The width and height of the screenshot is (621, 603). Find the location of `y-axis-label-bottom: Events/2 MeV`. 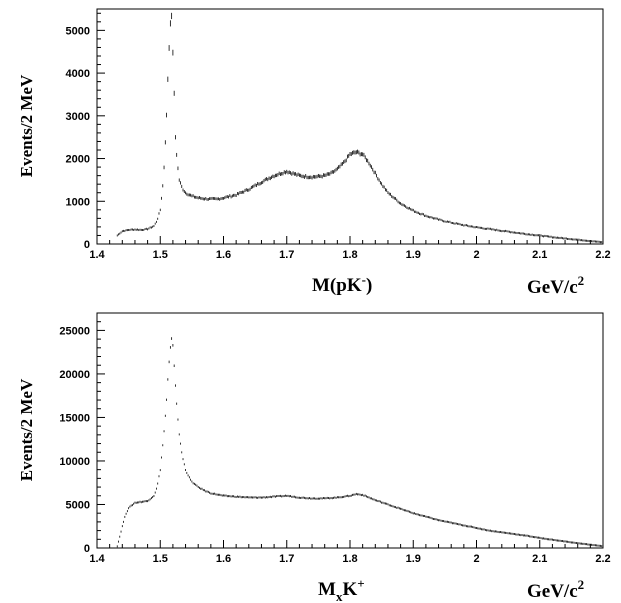

y-axis-label-bottom: Events/2 MeV is located at coordinates (26, 429).